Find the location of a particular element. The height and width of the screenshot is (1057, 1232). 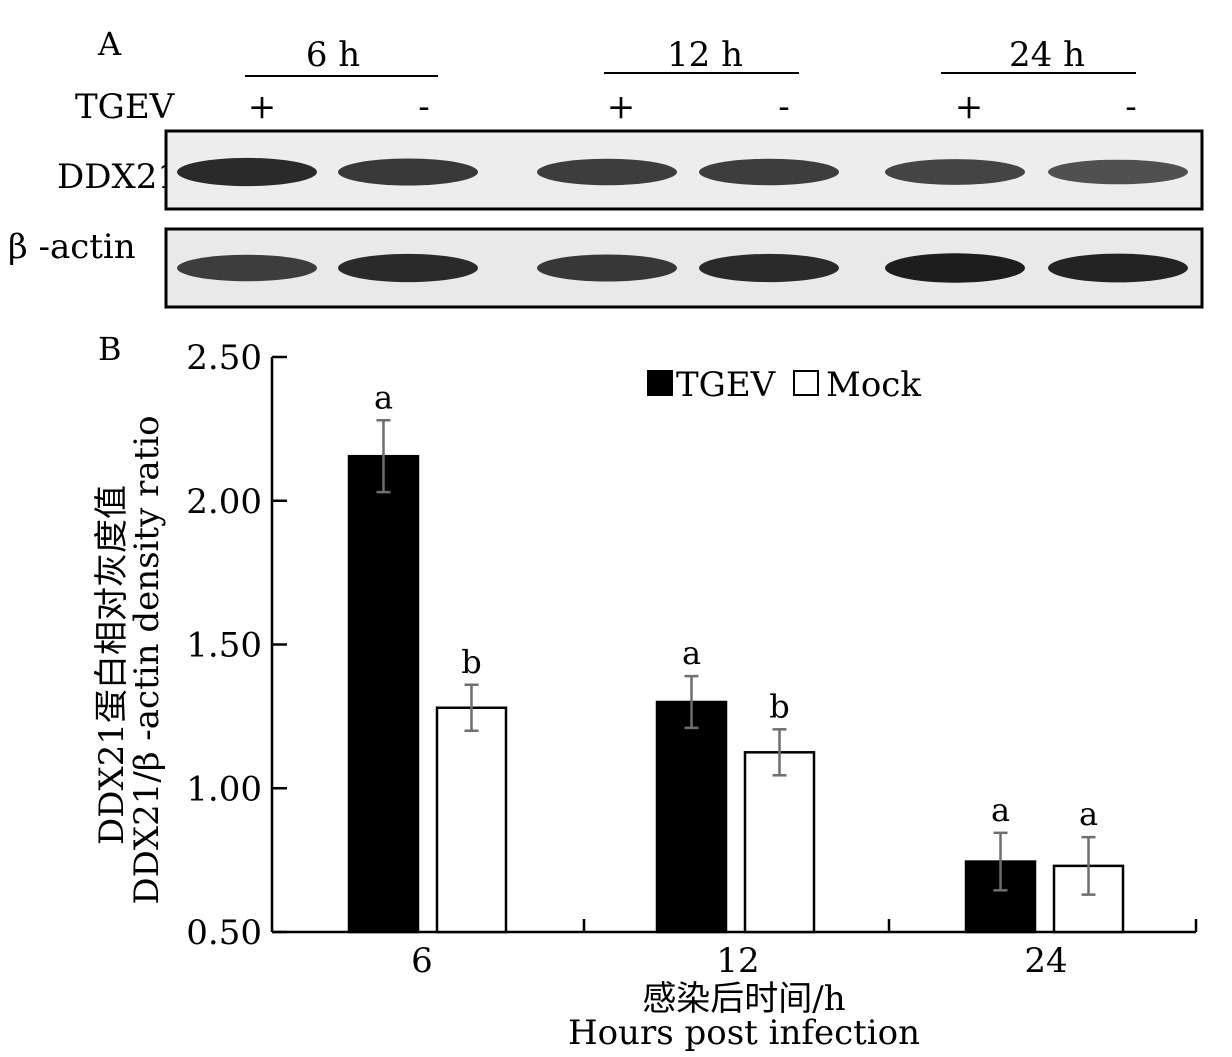

timepoint-label-6h: 6 h is located at coordinates (333, 55).